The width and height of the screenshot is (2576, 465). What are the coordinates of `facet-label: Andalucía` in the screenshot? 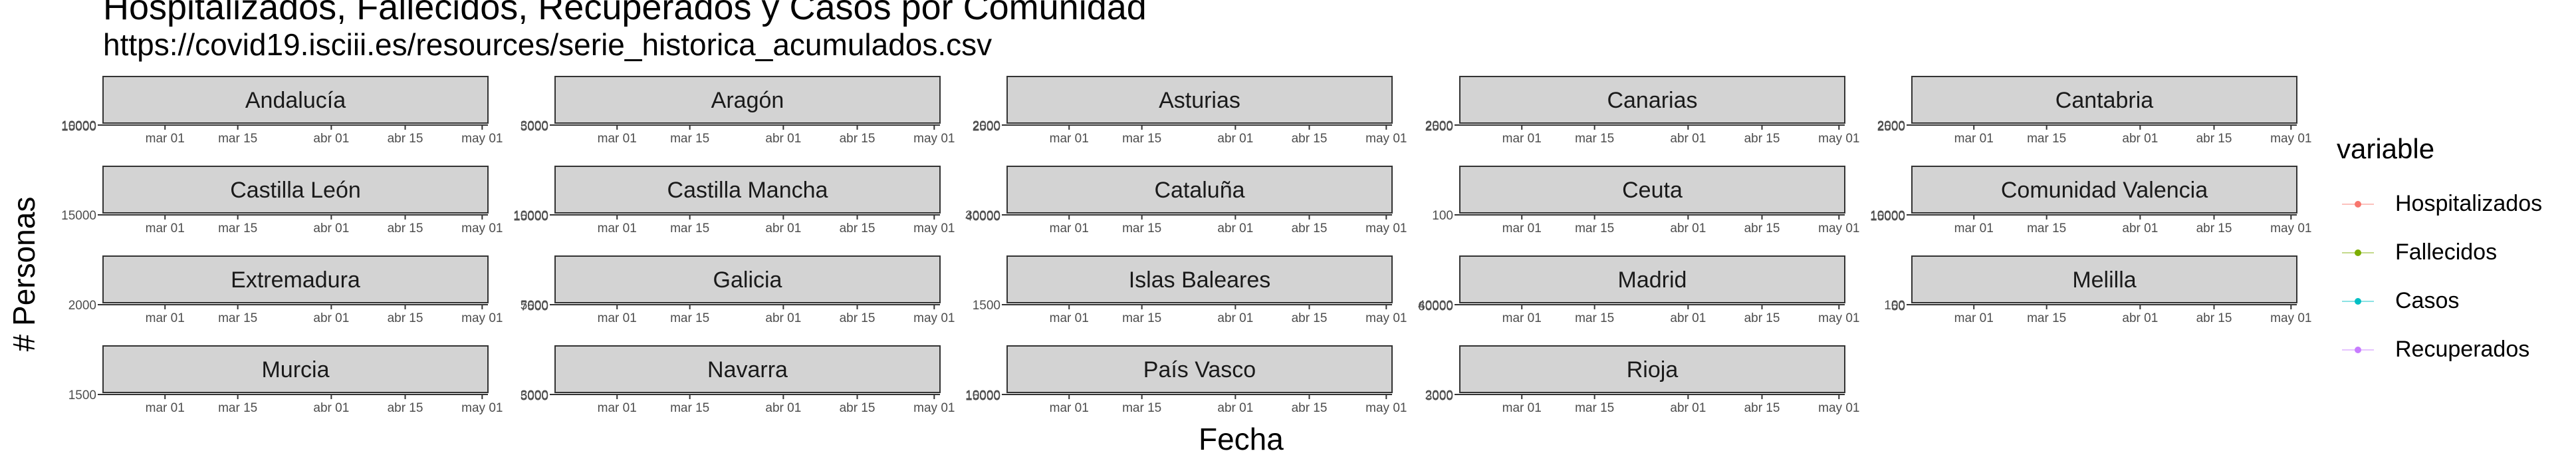 It's located at (295, 100).